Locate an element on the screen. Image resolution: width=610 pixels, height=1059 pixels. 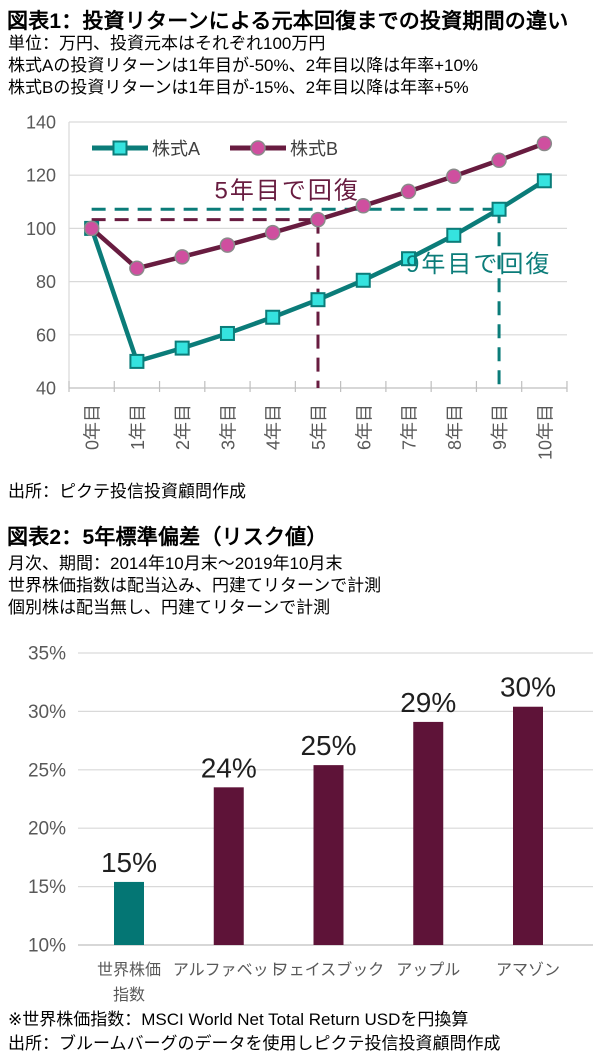
y-axis-label: 100 is located at coordinates (41, 229).